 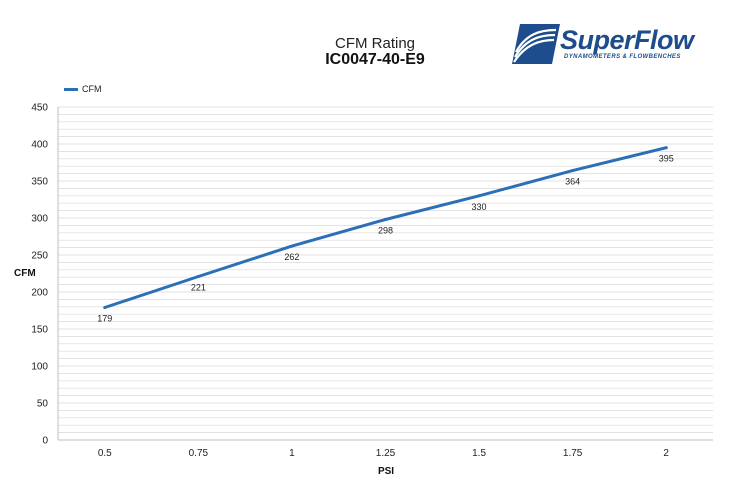 What do you see at coordinates (39, 256) in the screenshot?
I see `y-tick-label: 250` at bounding box center [39, 256].